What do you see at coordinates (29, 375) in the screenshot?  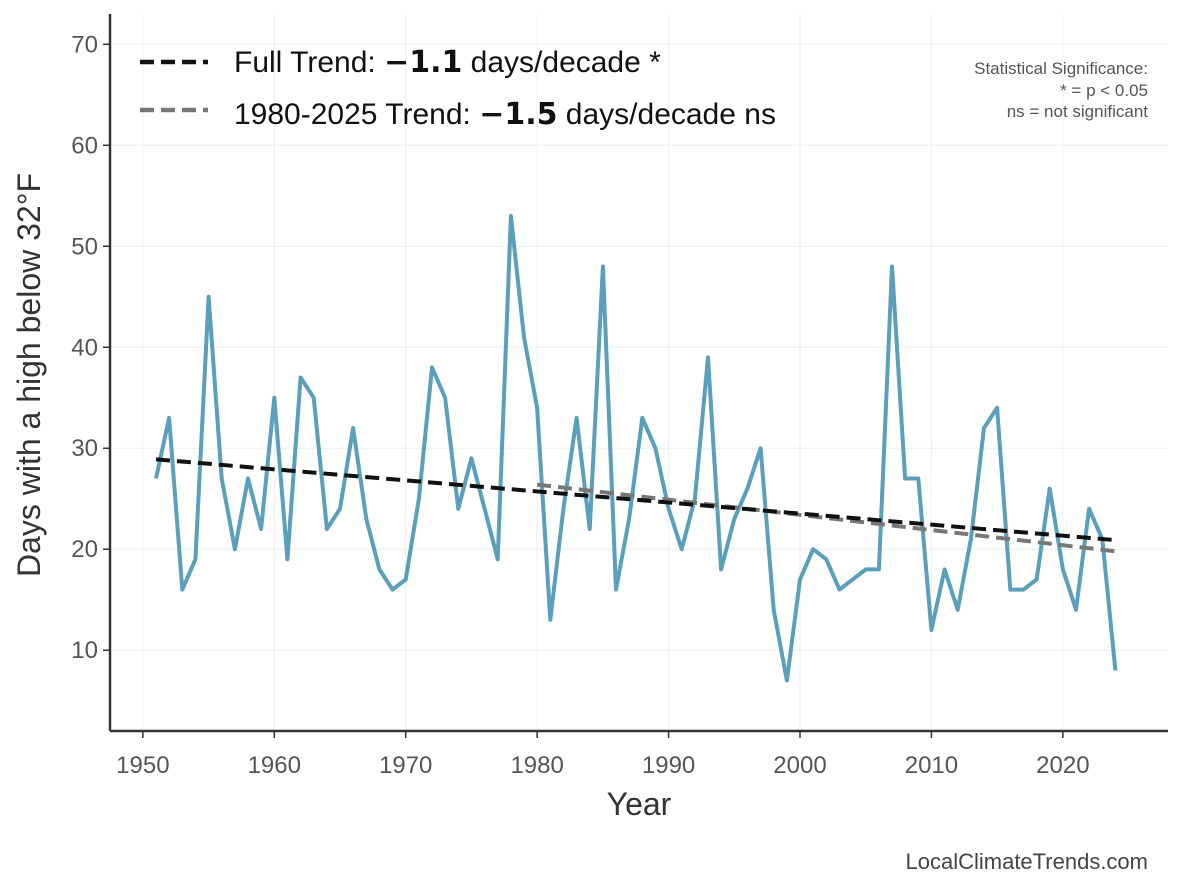 I see `y-axis-title: Days with a high below 32°F` at bounding box center [29, 375].